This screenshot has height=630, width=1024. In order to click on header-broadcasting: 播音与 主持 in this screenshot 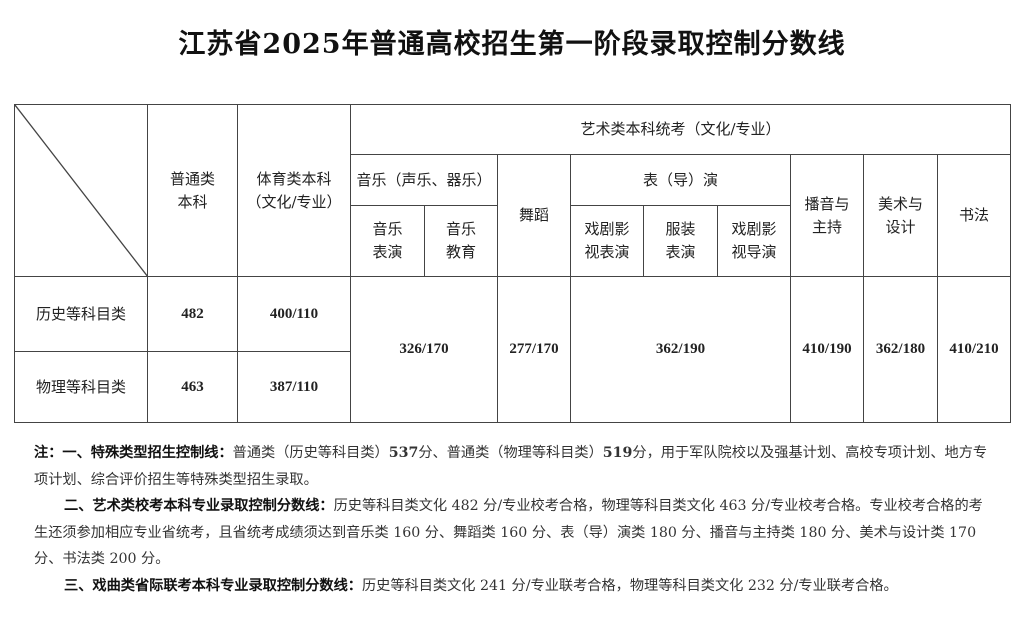, I will do `click(827, 215)`.